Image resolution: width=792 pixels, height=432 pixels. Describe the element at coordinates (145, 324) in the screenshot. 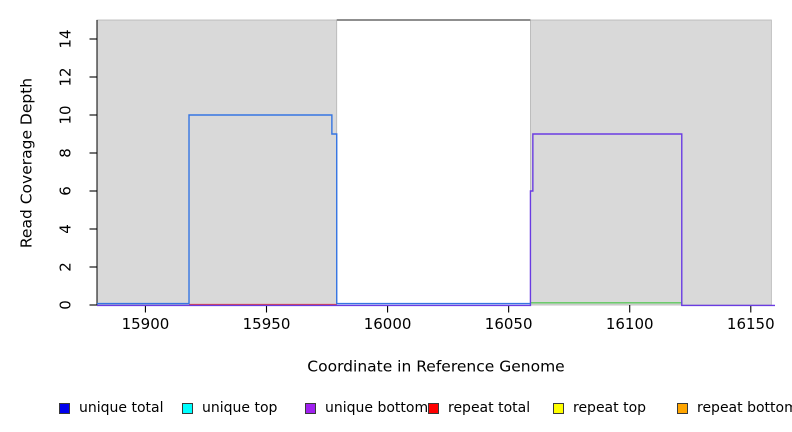

I see `x-tick-label: 15900` at that location.